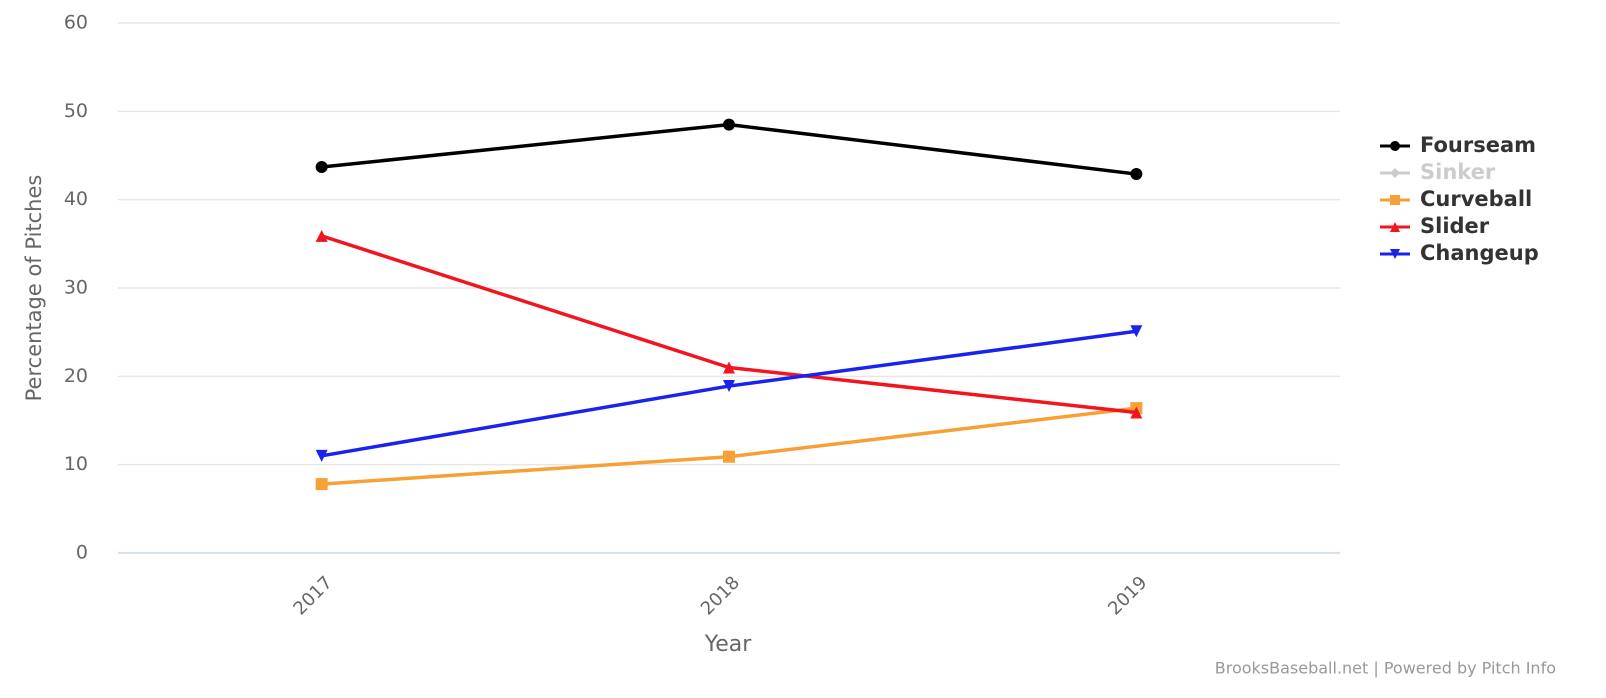 The image size is (1606, 698). I want to click on y-tick-label: 30, so click(76, 288).